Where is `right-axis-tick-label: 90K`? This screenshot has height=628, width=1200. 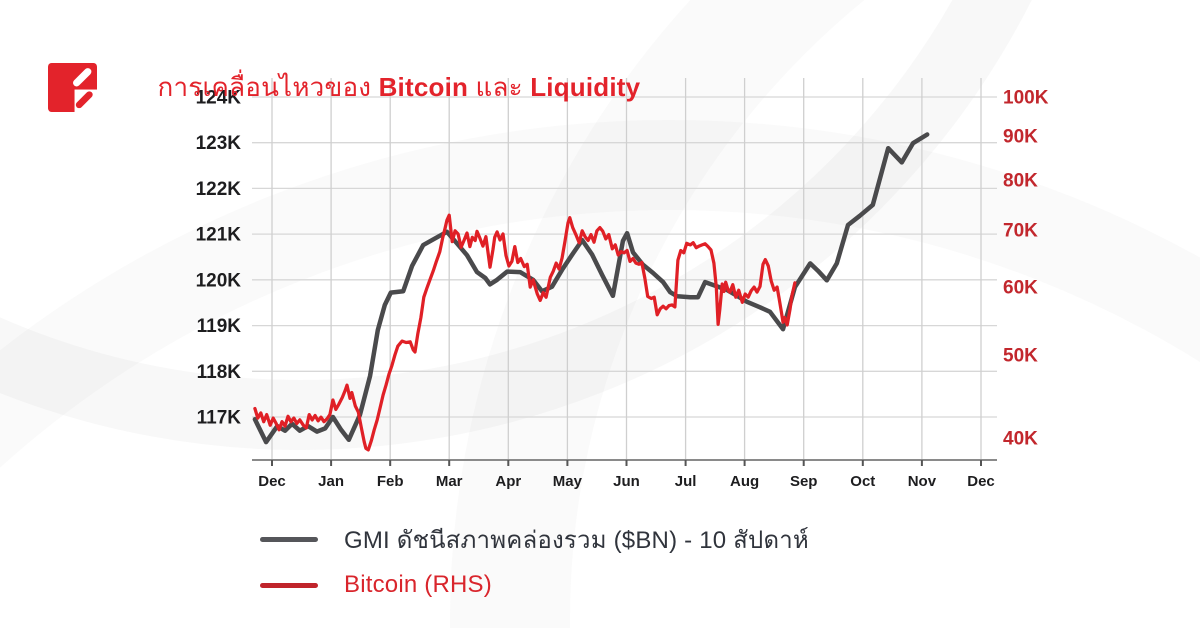
right-axis-tick-label: 90K is located at coordinates (1020, 137).